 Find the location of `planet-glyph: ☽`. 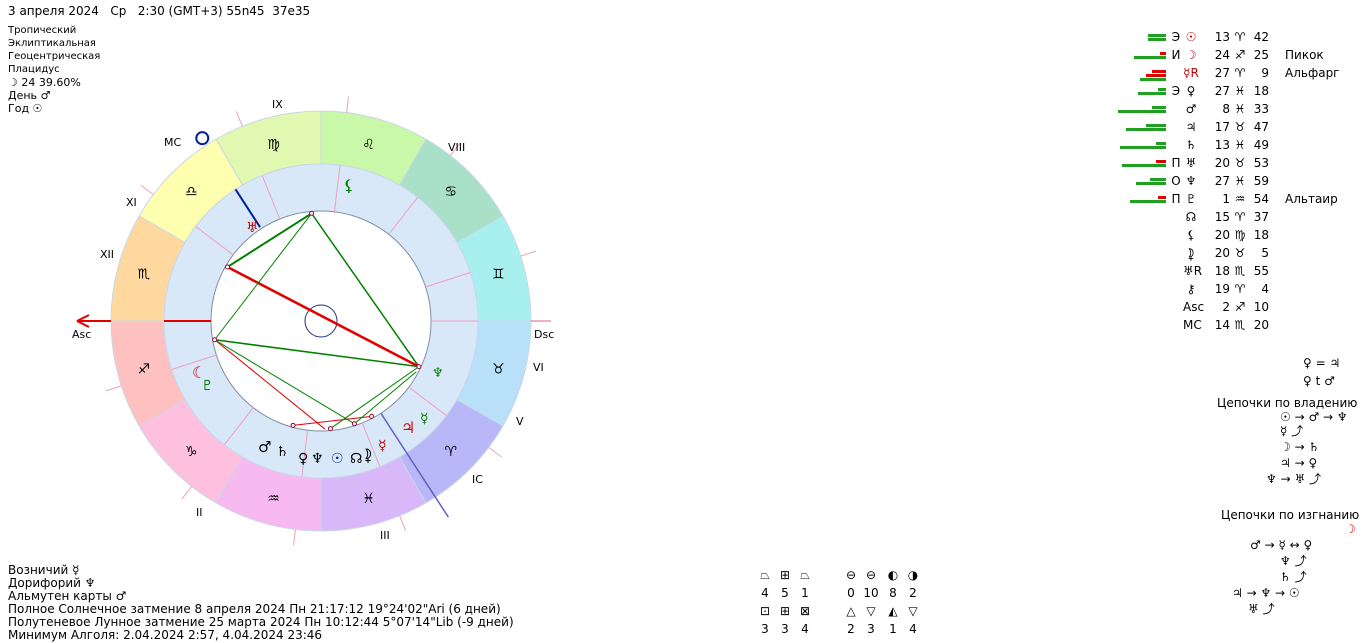

planet-glyph: ☽ is located at coordinates (1191, 55).